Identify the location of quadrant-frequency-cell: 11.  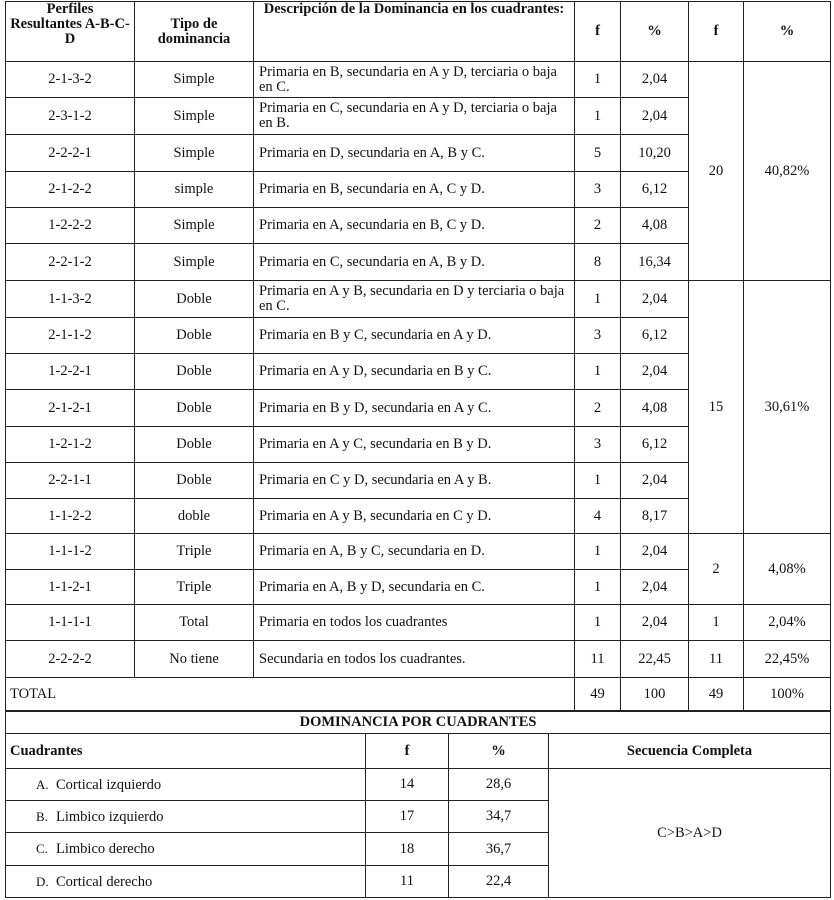
(407, 881).